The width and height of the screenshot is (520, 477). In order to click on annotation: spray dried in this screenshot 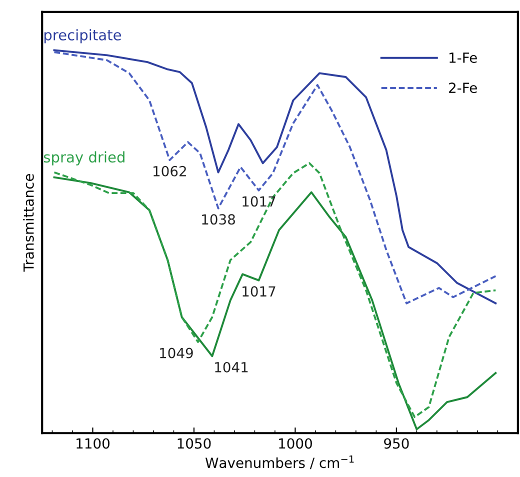, I will do `click(84, 158)`.